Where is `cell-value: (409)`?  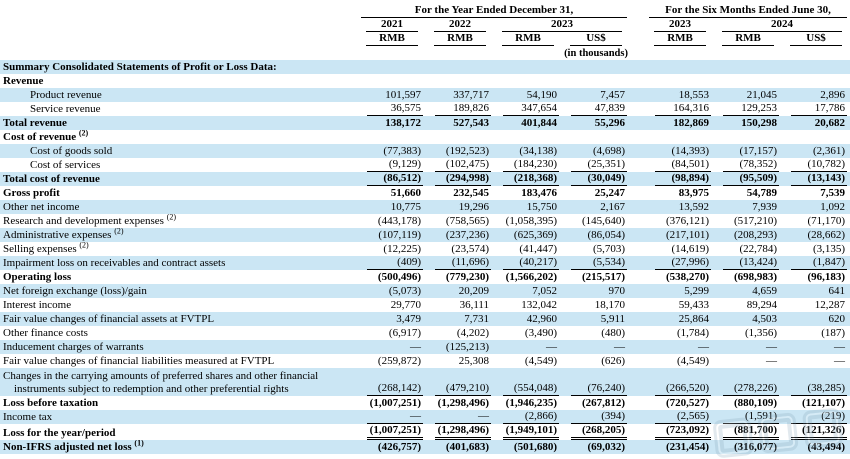 cell-value: (409) is located at coordinates (392, 263).